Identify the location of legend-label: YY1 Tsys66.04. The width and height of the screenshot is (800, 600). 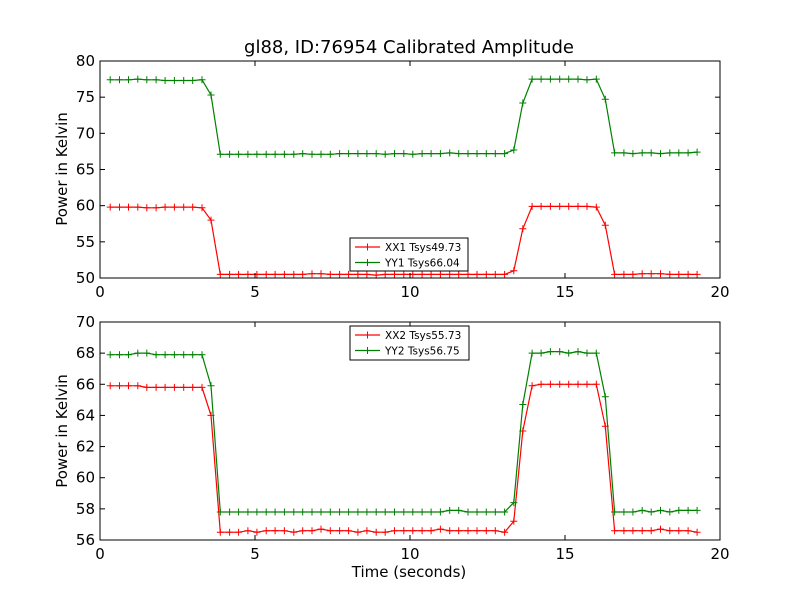
(422, 264).